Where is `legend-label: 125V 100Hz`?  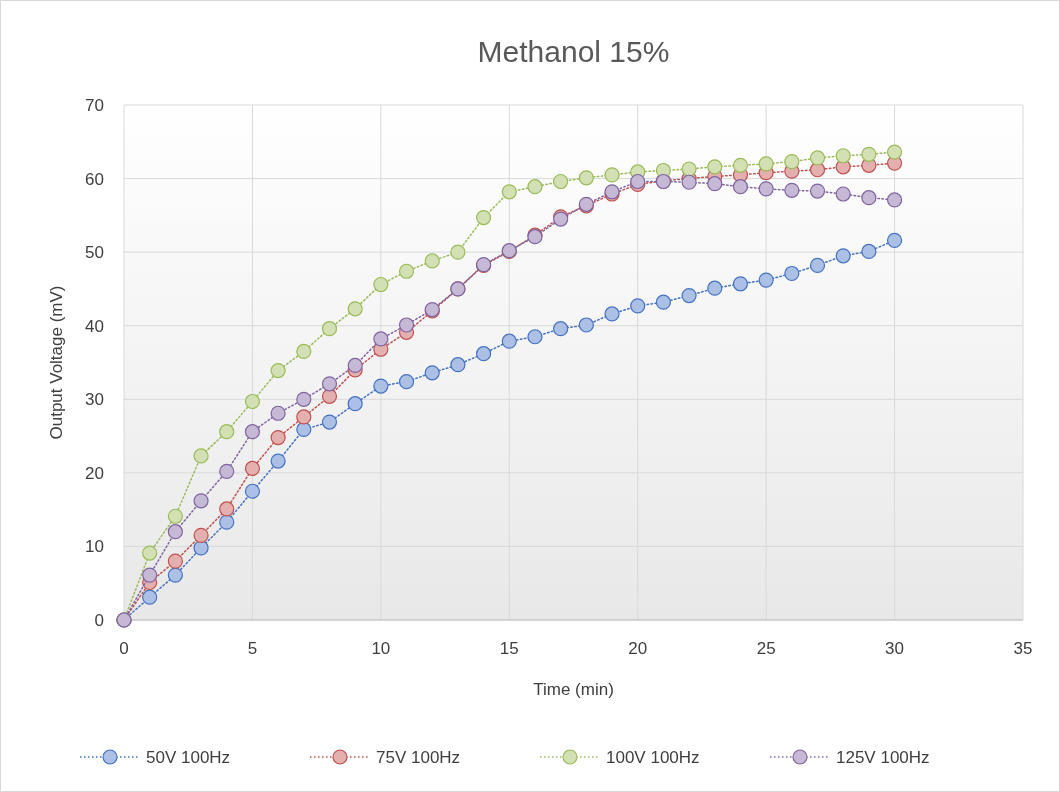
legend-label: 125V 100Hz is located at coordinates (883, 757).